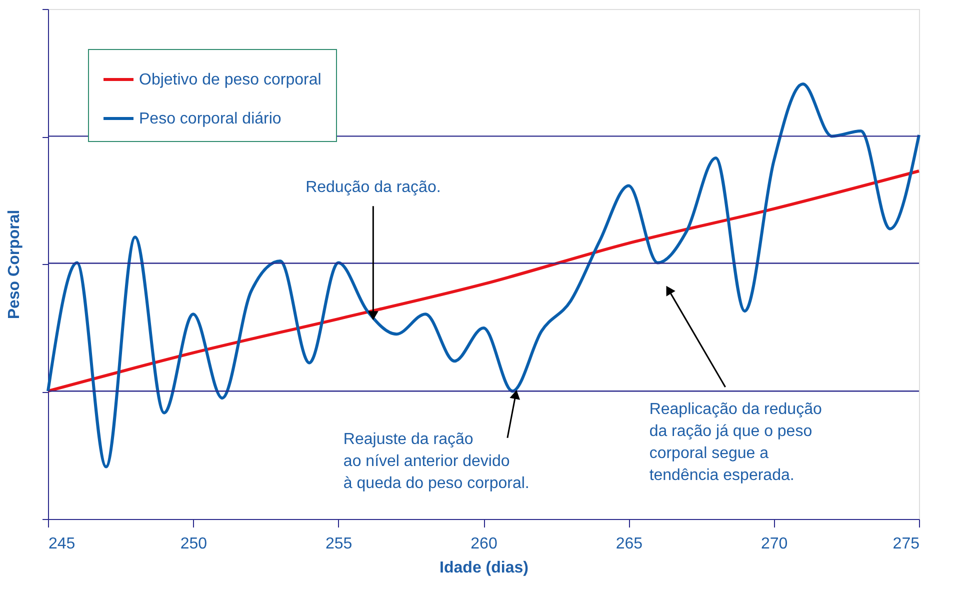 This screenshot has width=954, height=597. I want to click on legend-label: Peso corporal diário, so click(210, 119).